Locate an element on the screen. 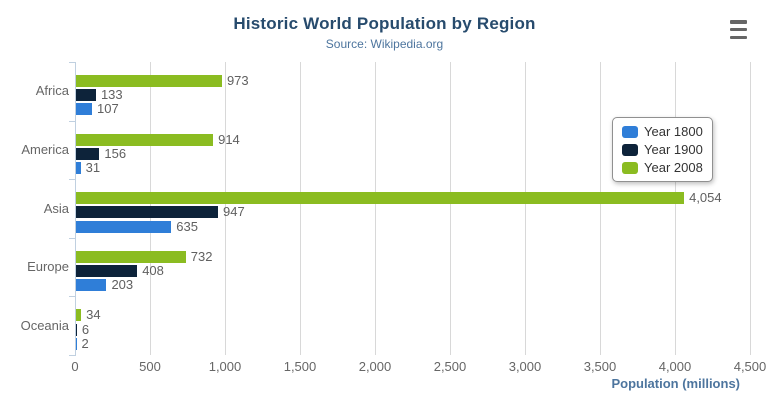 The height and width of the screenshot is (416, 769). category-label: America is located at coordinates (45, 149).